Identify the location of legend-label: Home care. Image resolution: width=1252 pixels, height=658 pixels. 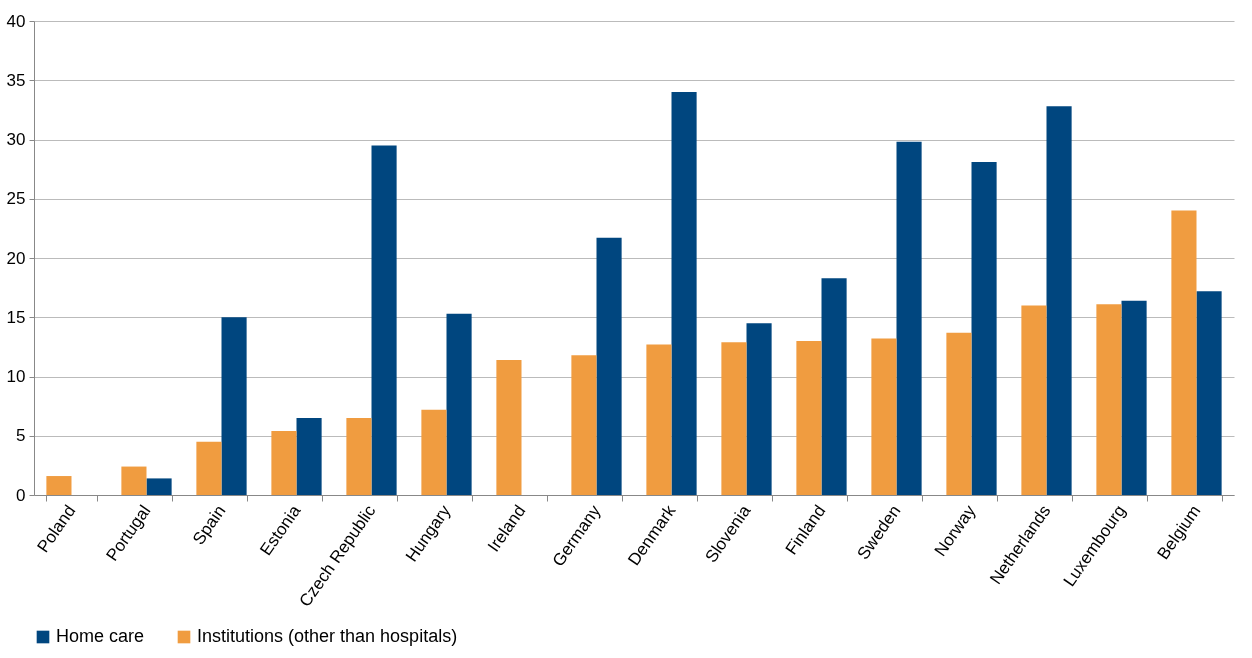
(100, 636).